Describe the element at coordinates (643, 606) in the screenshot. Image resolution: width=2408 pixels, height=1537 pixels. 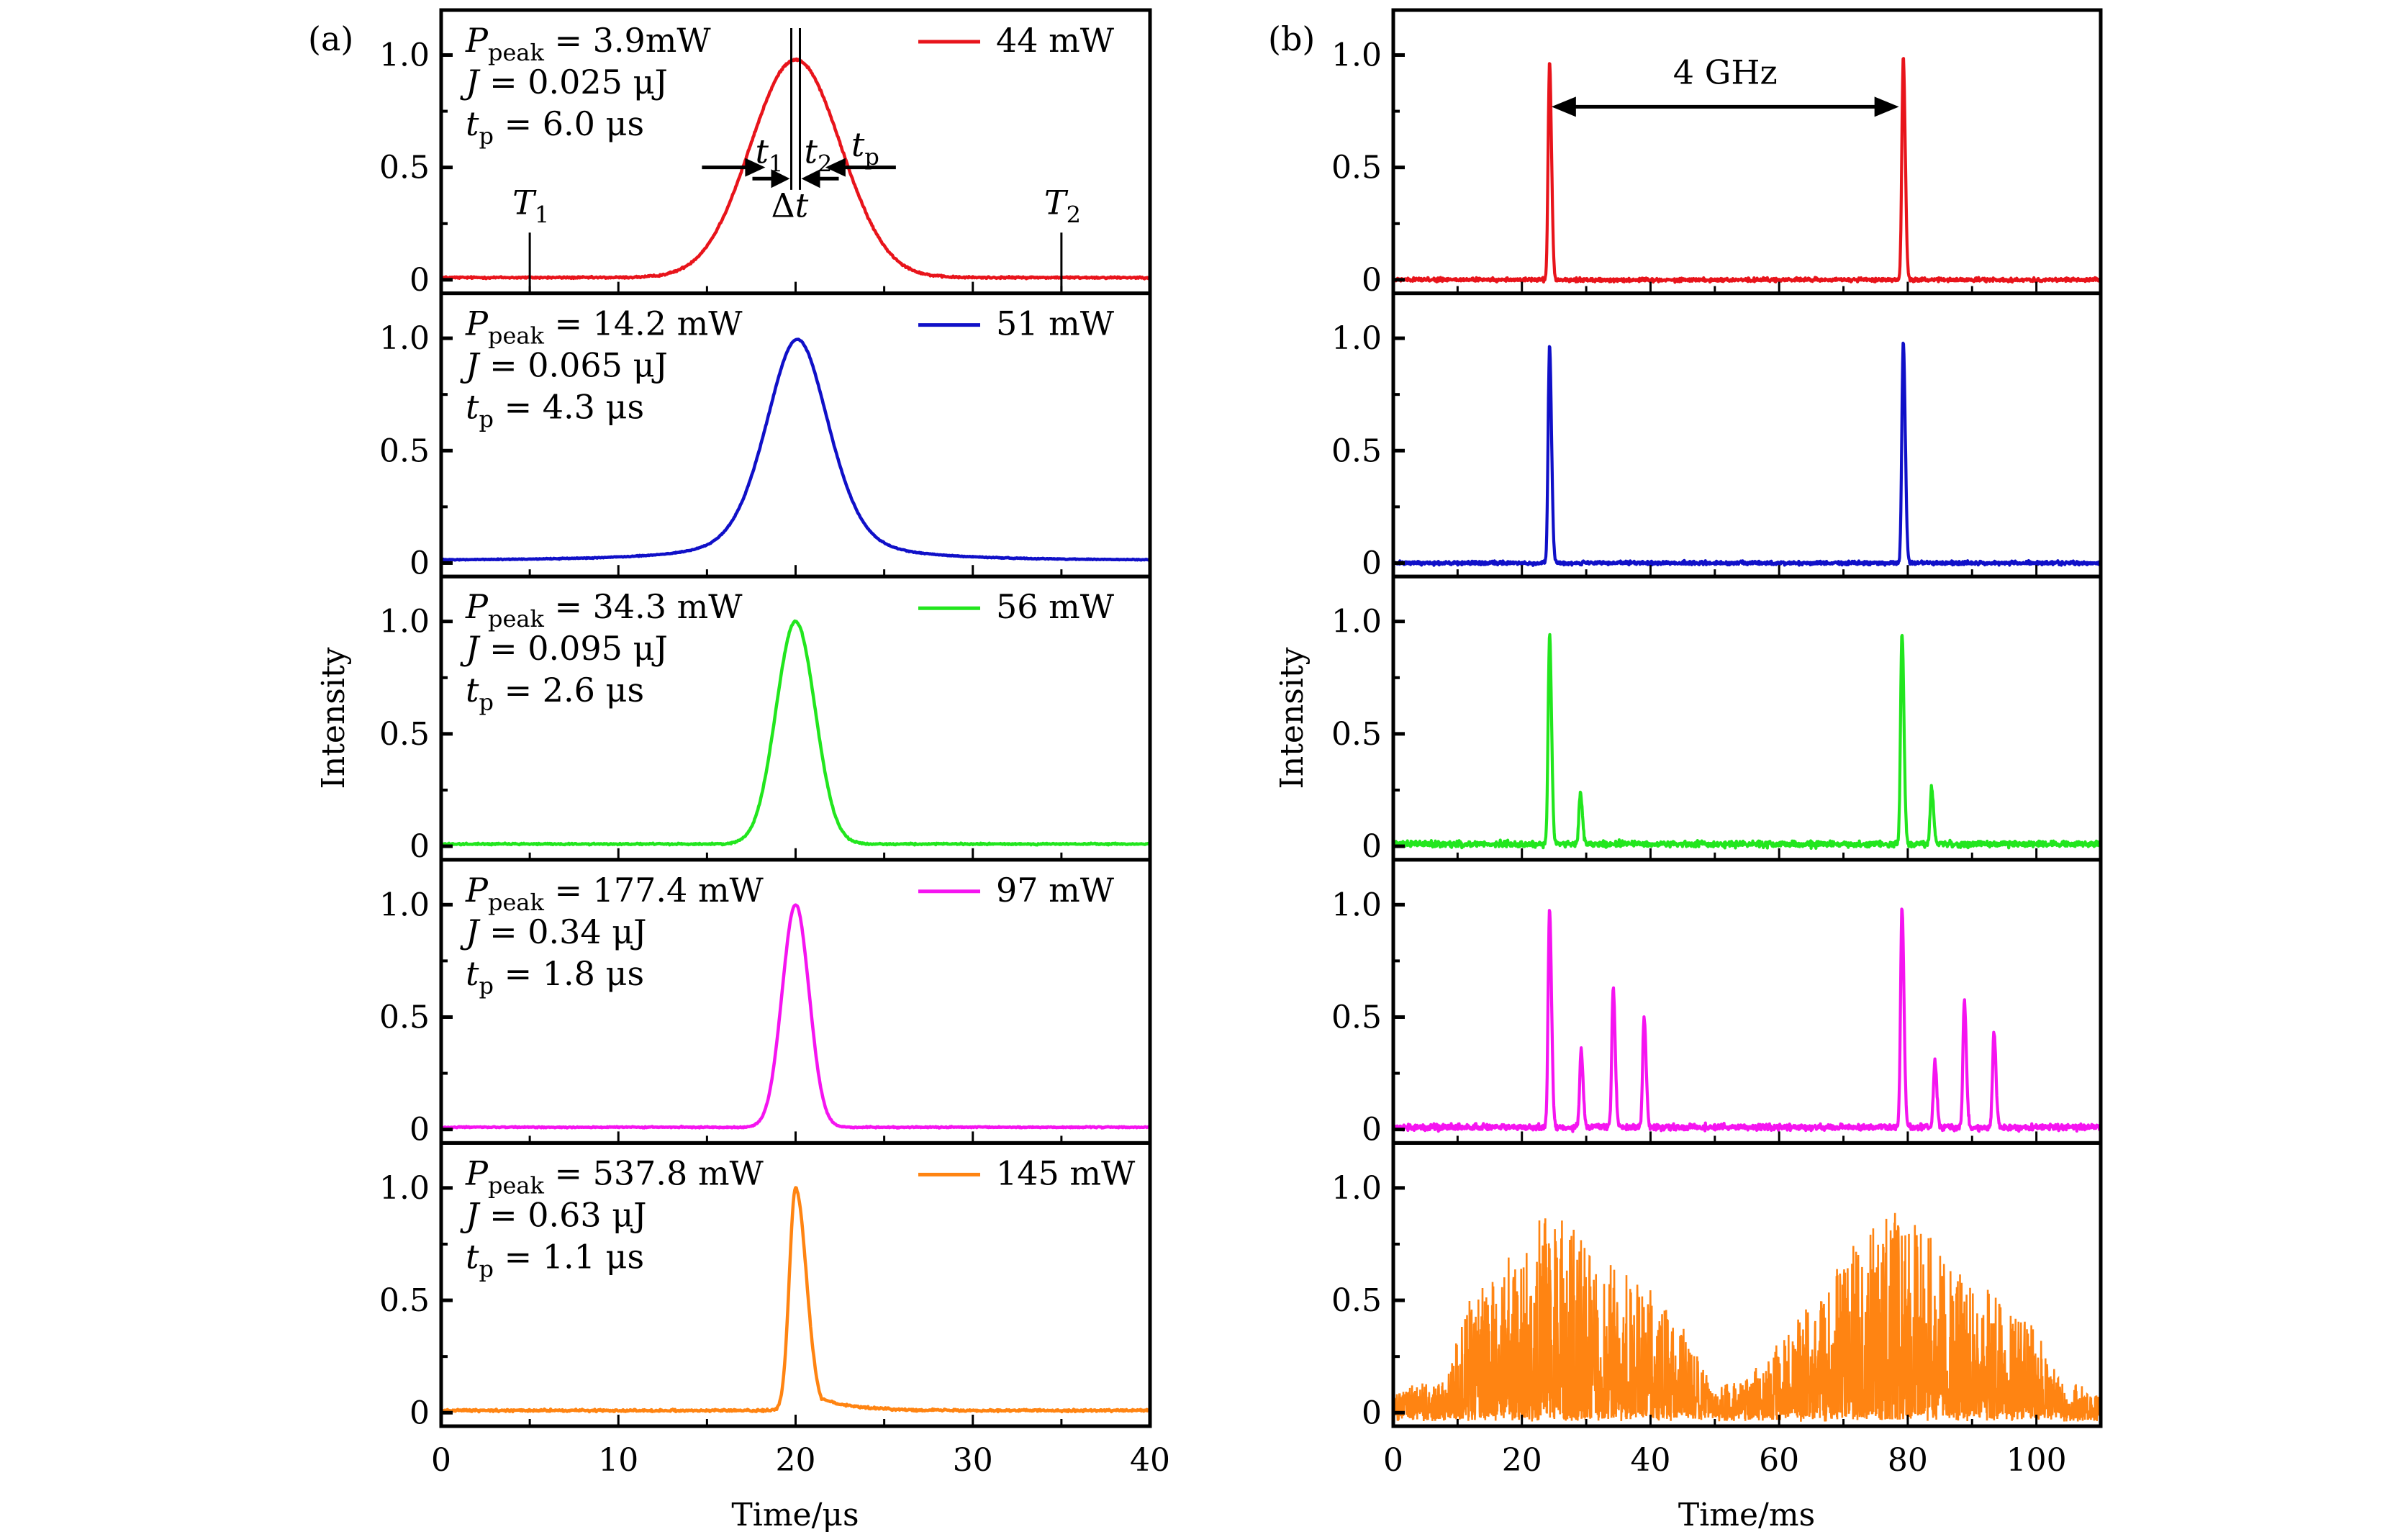
I see `annotation-peak-power-value: = 34.3 mW` at that location.